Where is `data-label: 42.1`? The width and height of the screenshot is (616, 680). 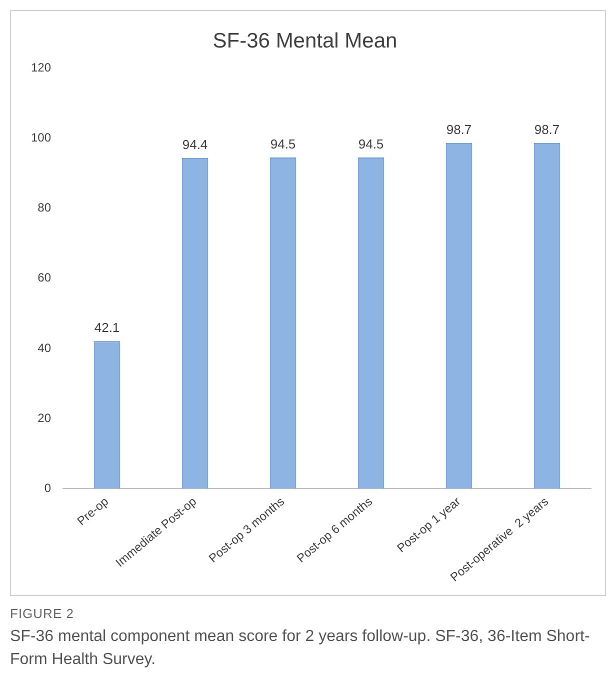 data-label: 42.1 is located at coordinates (107, 328).